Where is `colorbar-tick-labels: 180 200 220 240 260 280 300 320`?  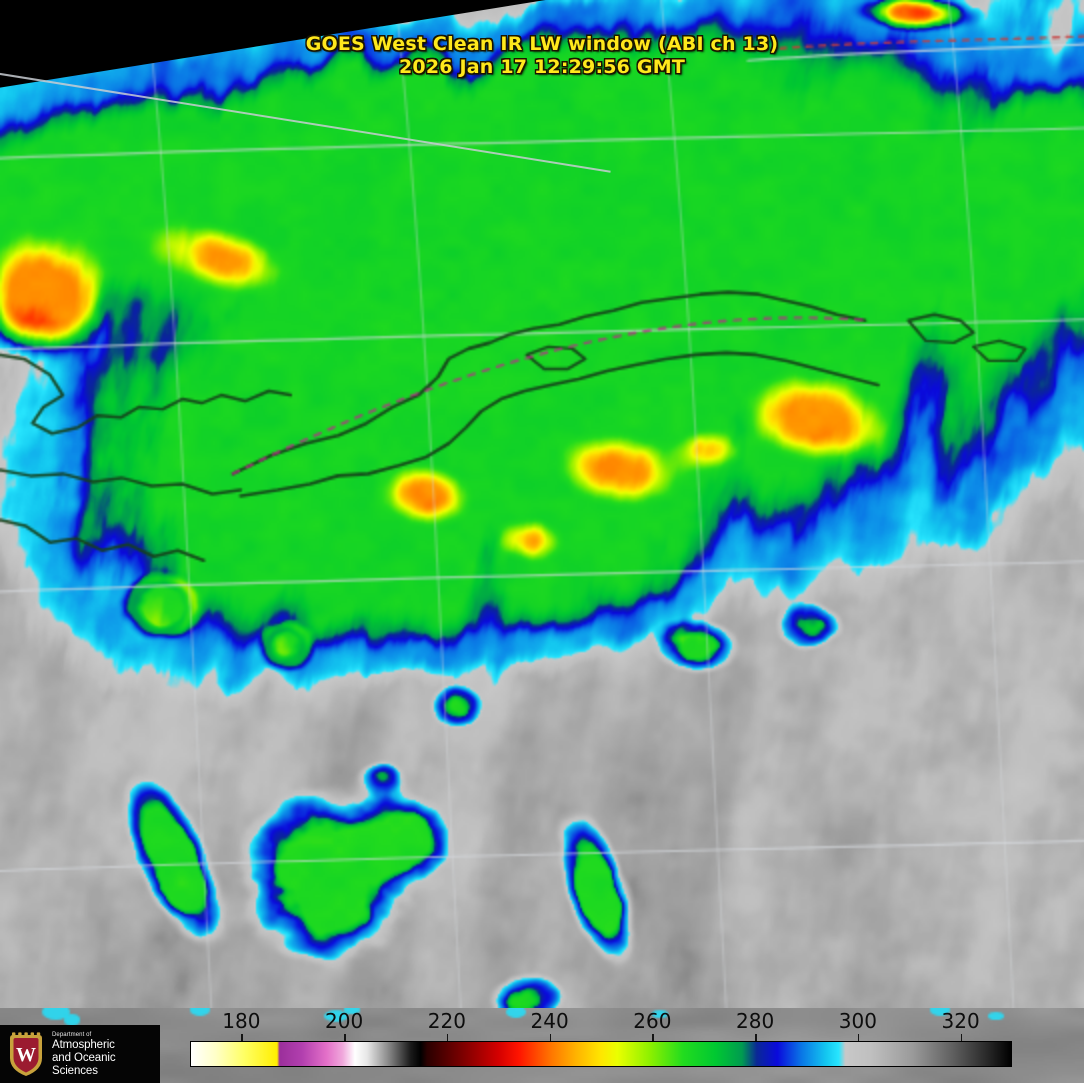 colorbar-tick-labels: 180 200 220 240 260 280 300 320 is located at coordinates (601, 1021).